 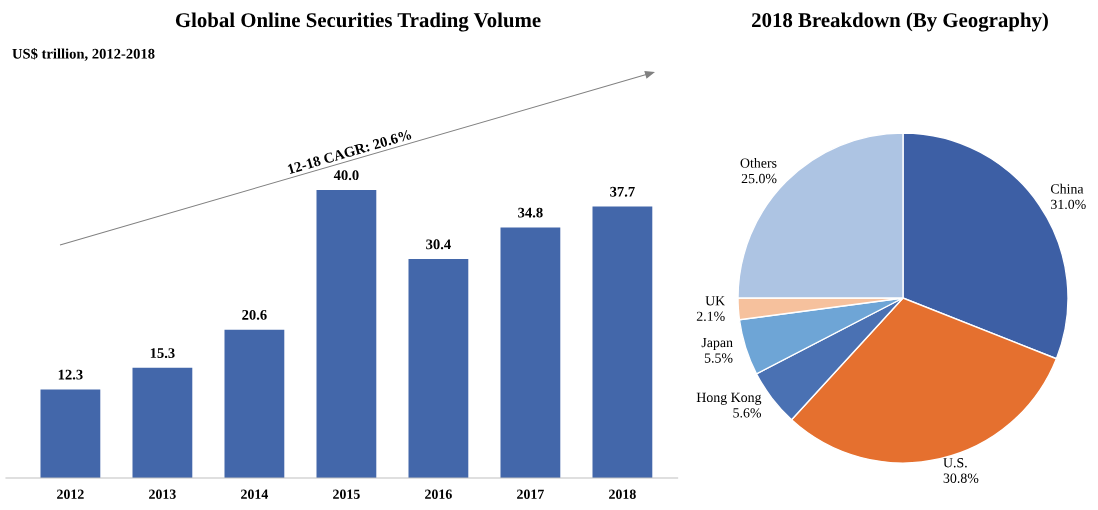 I want to click on data-label: 5.6%, so click(x=747, y=413).